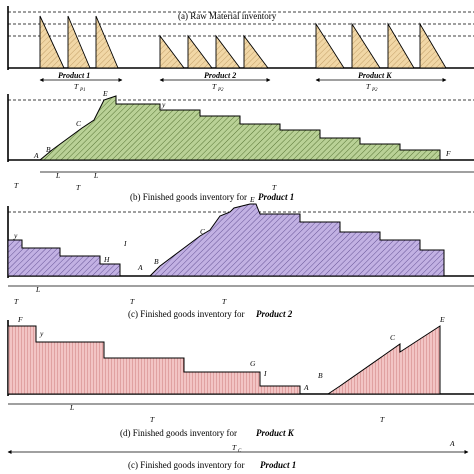 This screenshot has width=474, height=474. I want to click on c2-label: C, so click(203, 231).